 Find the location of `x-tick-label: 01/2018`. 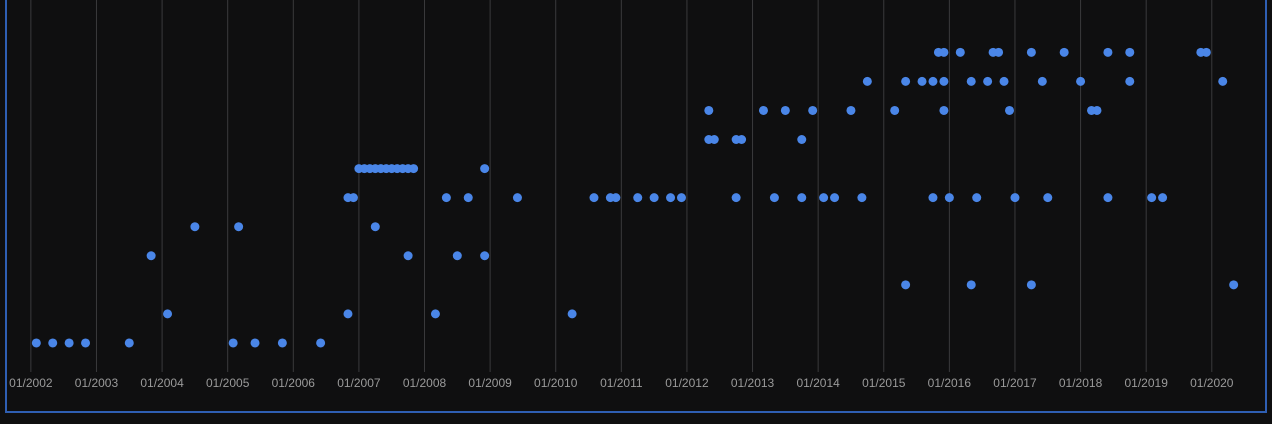

x-tick-label: 01/2018 is located at coordinates (1081, 383).